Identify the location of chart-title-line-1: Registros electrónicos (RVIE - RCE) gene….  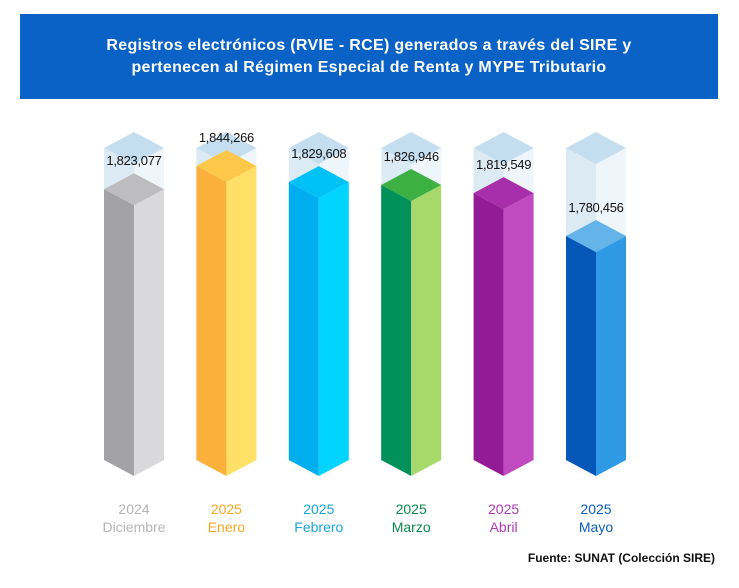
(369, 45).